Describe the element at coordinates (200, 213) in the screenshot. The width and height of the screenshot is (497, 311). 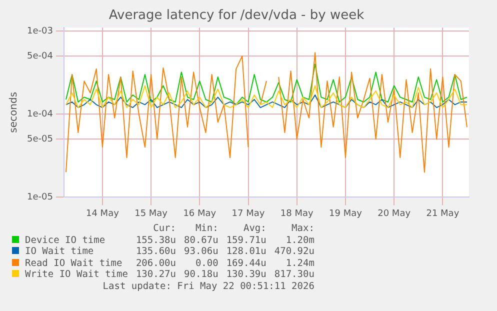
I see `x-tick-label: 16 May` at that location.